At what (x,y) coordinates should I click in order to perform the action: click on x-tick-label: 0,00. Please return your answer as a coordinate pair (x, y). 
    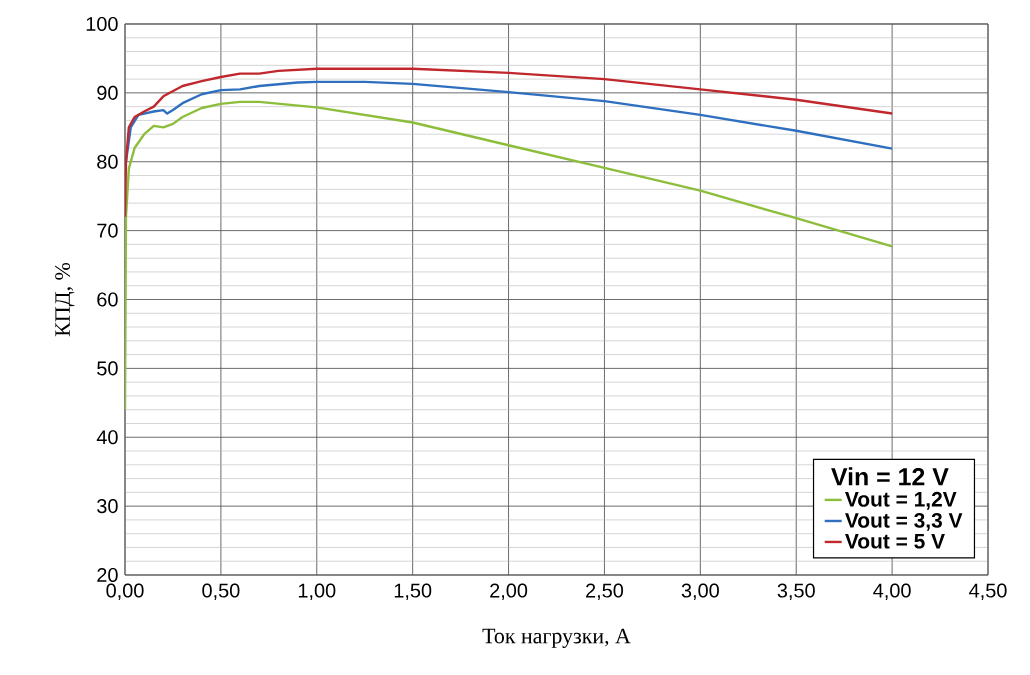
    Looking at the image, I should click on (125, 591).